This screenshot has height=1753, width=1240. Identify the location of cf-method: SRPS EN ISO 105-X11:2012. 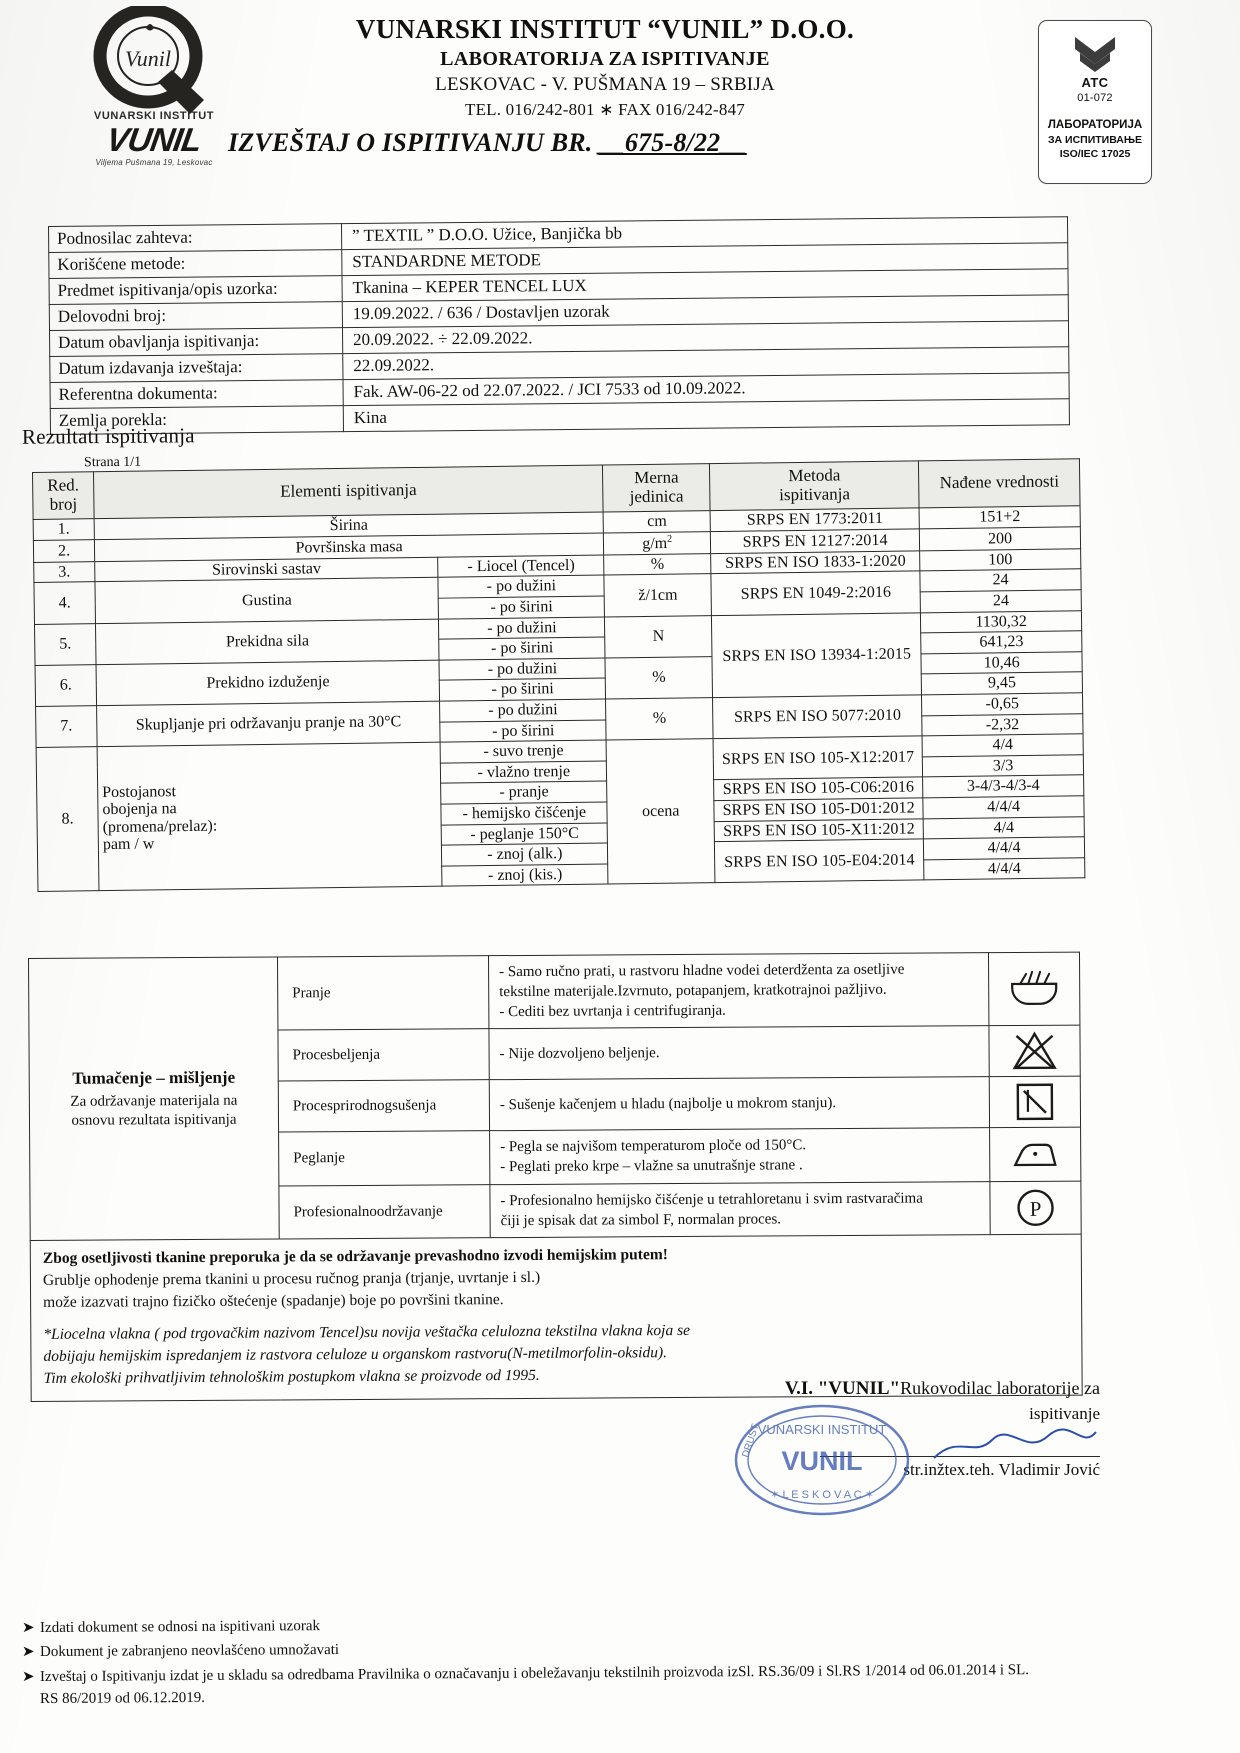
(819, 830).